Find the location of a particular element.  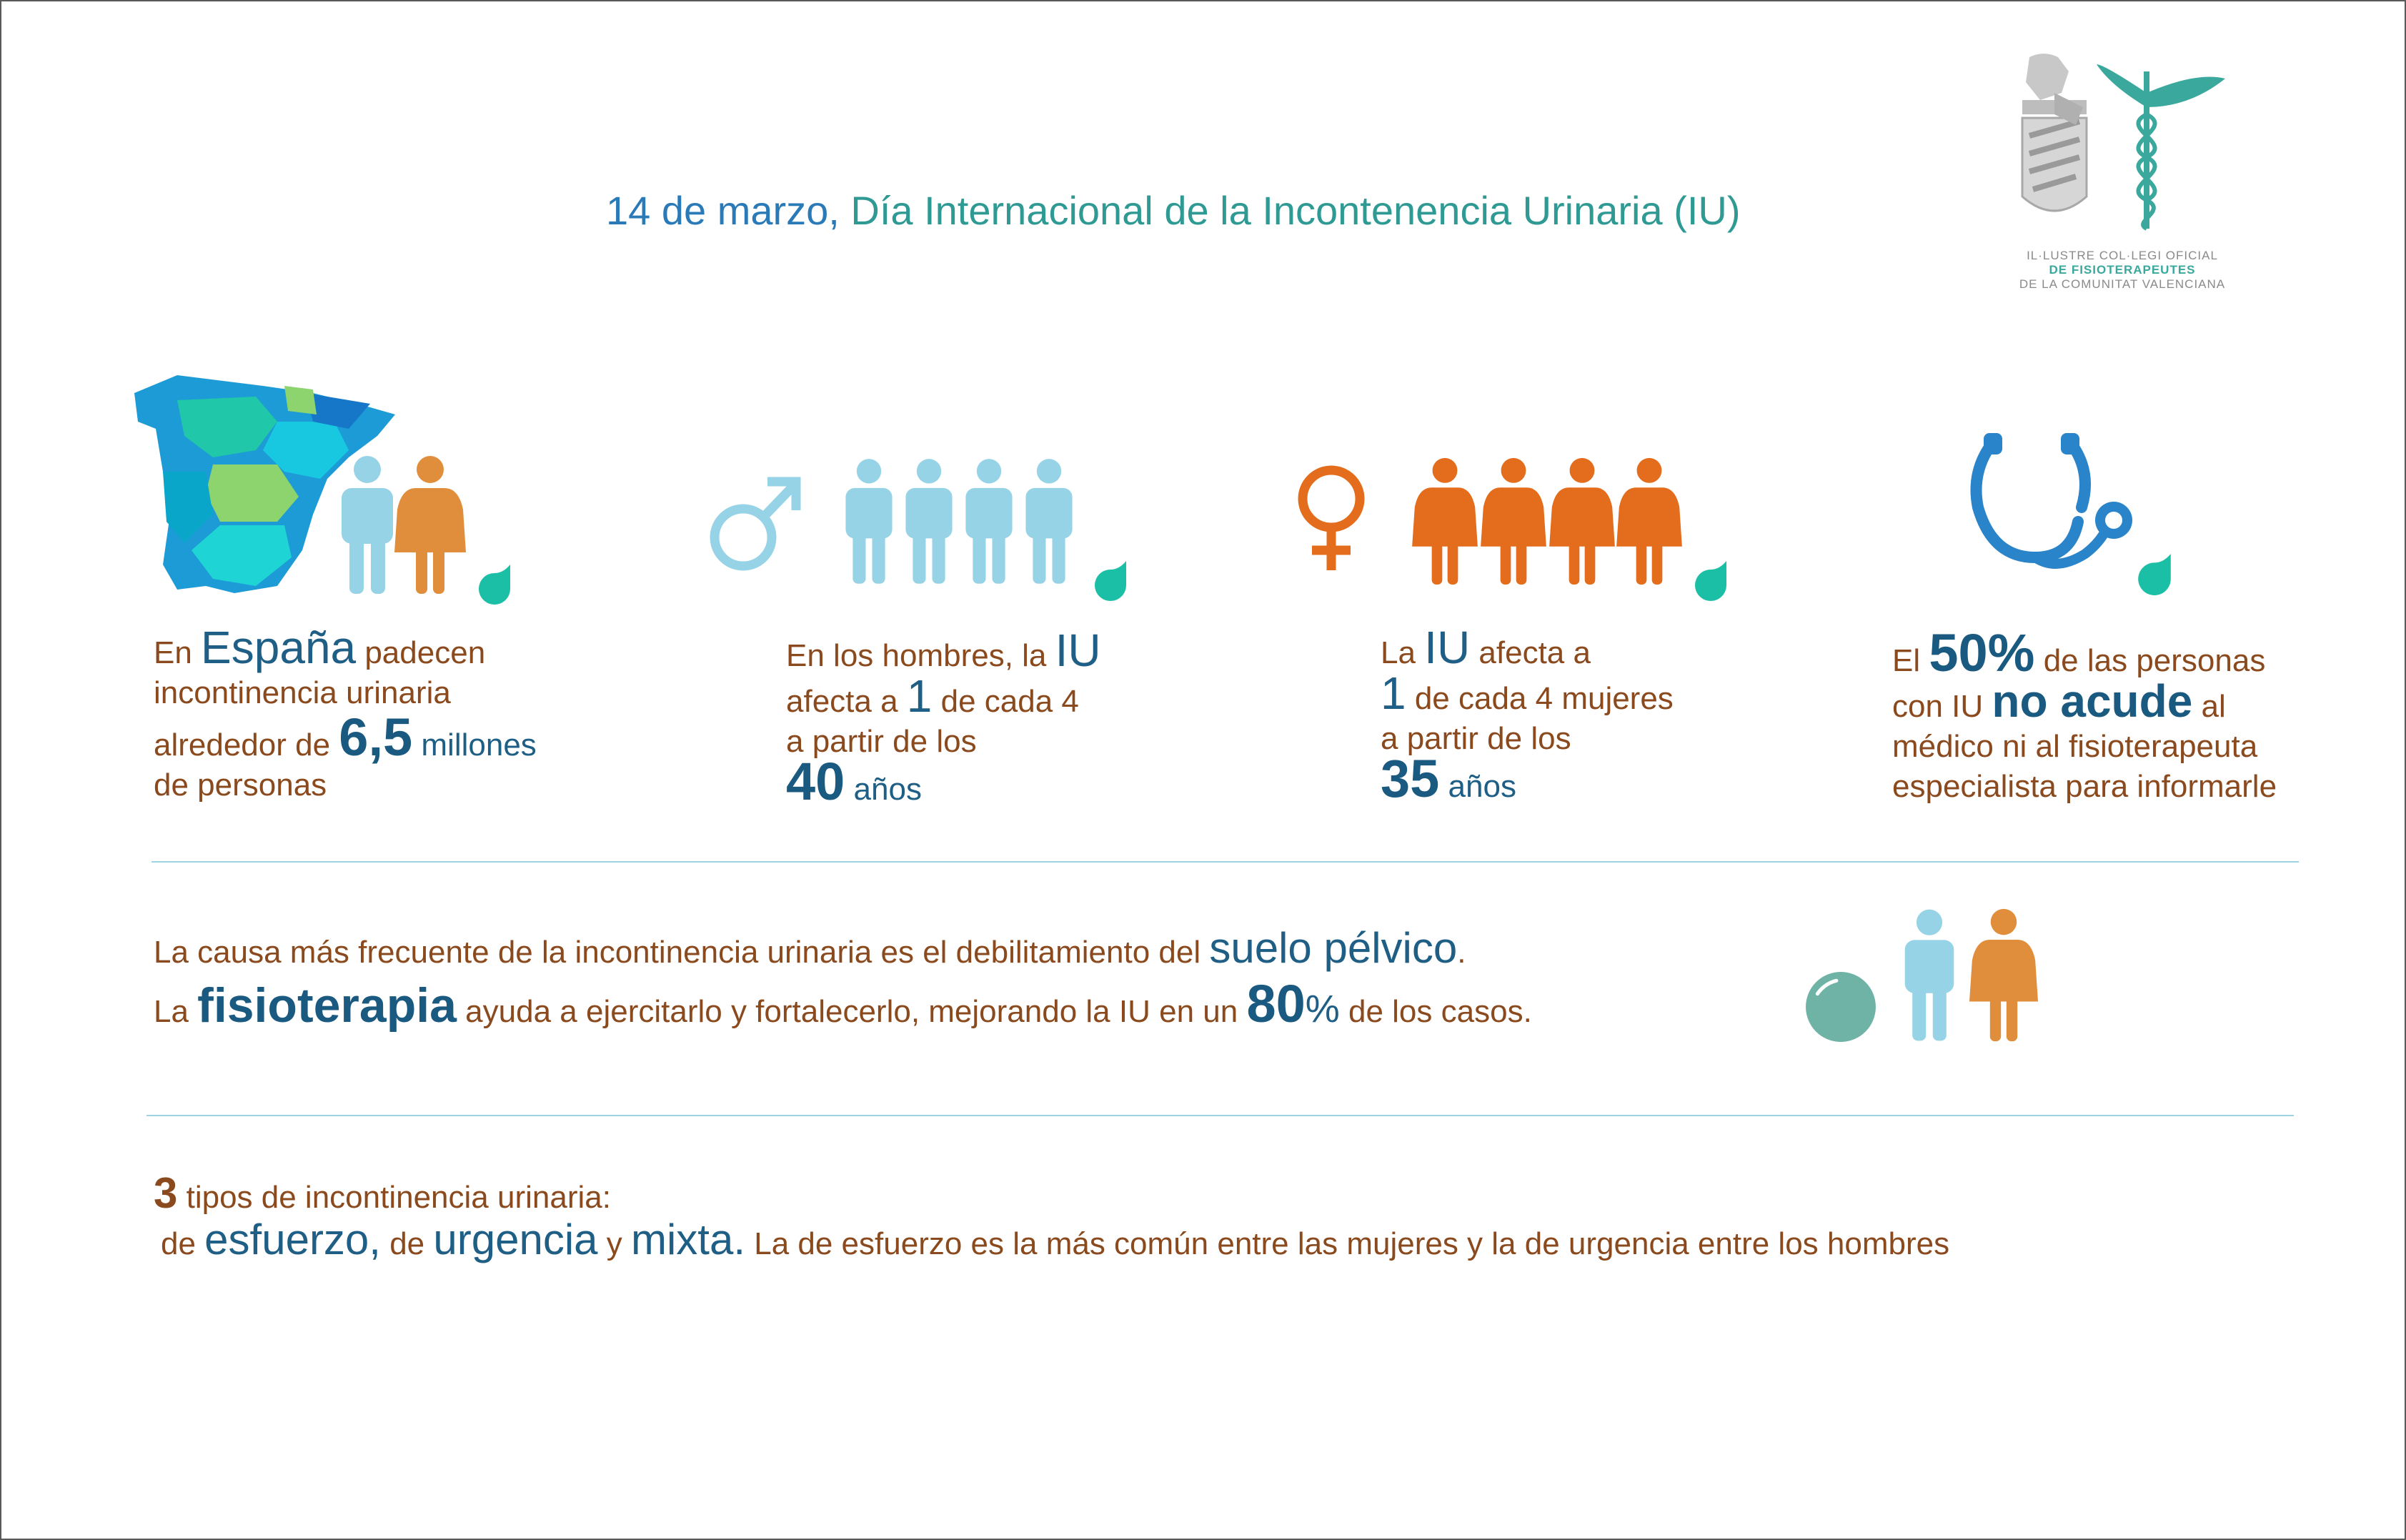

stat-number: 35 is located at coordinates (1411, 779).